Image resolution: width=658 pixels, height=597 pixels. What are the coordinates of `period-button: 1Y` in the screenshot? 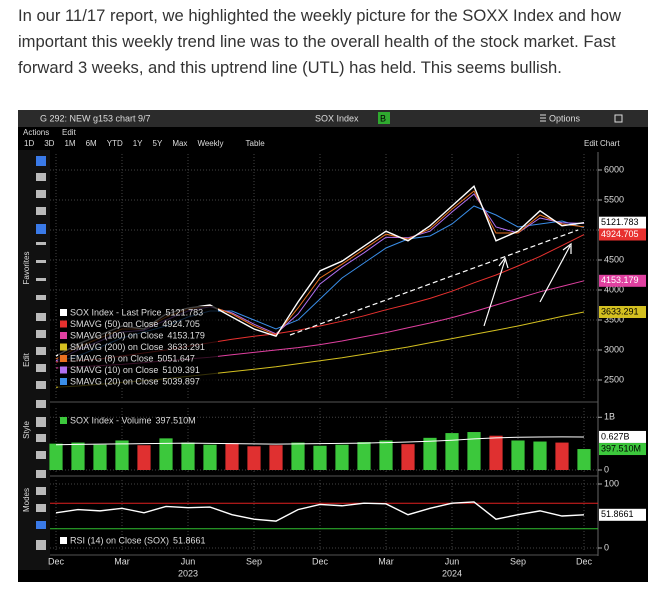 It's located at (138, 143).